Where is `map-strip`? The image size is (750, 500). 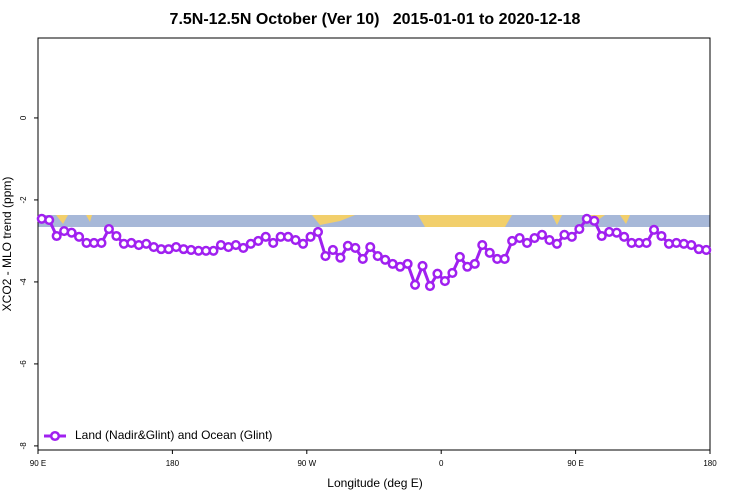
map-strip is located at coordinates (374, 221).